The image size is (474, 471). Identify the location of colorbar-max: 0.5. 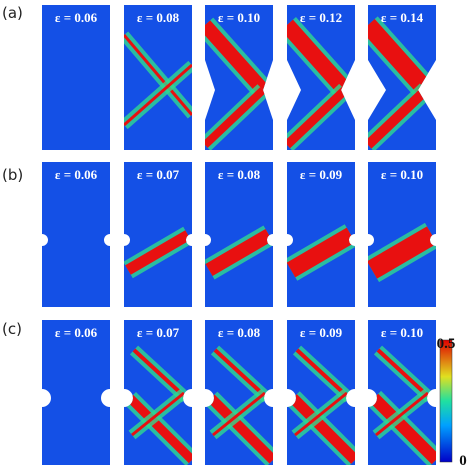
(446, 344).